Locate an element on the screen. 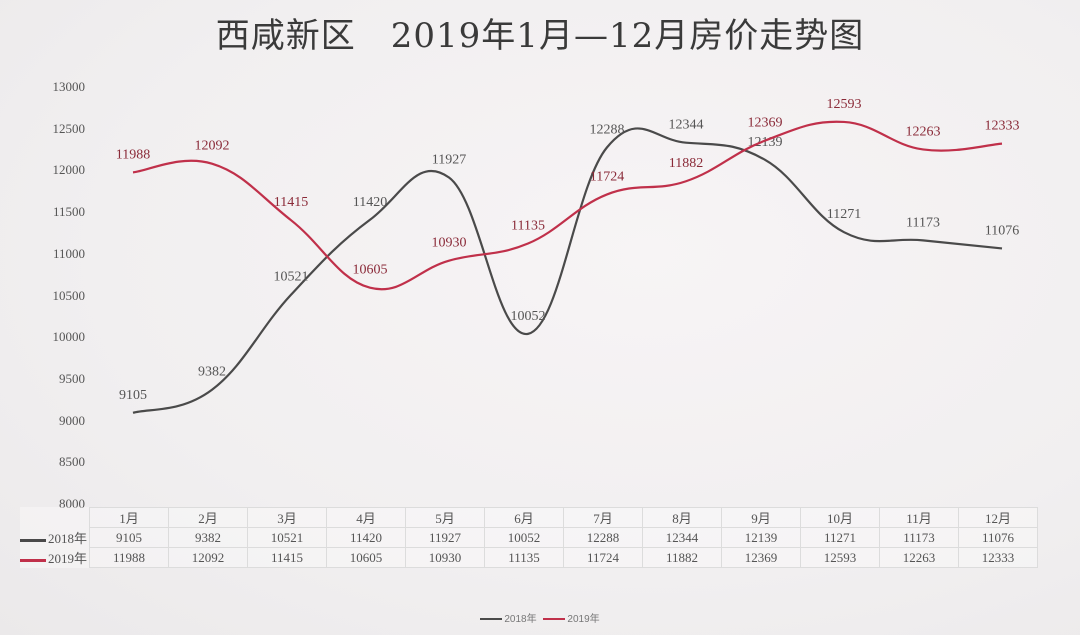  table-cell: 12288 is located at coordinates (603, 537).